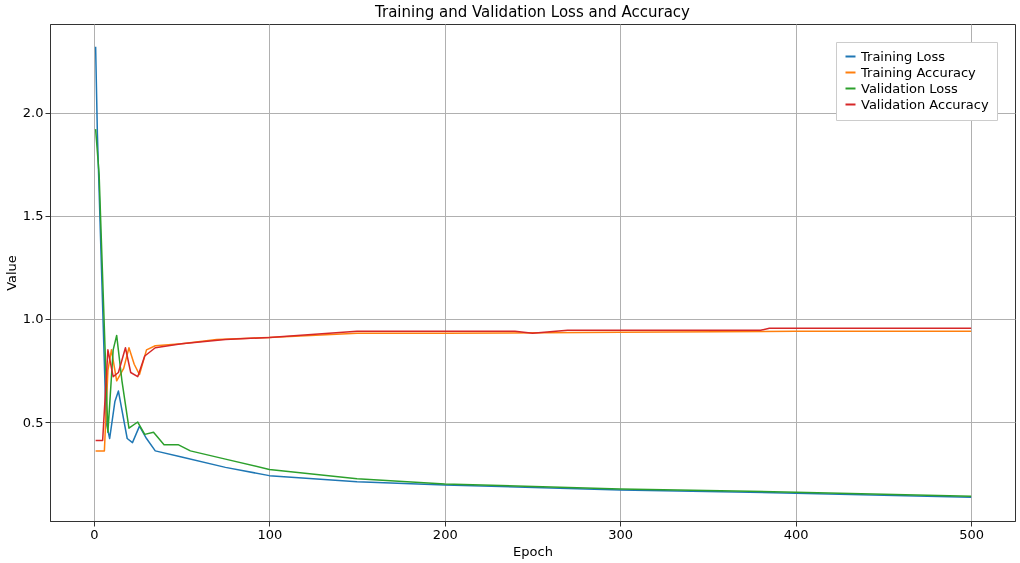 Image resolution: width=1020 pixels, height=563 pixels. I want to click on x-tick-label: 0, so click(94, 534).